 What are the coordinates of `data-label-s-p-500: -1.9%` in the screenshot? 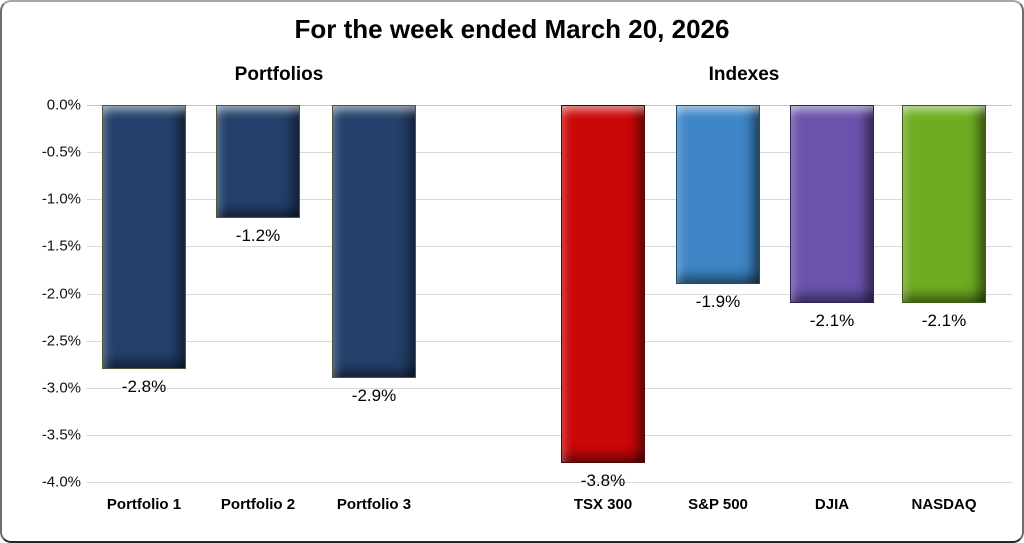 It's located at (718, 302).